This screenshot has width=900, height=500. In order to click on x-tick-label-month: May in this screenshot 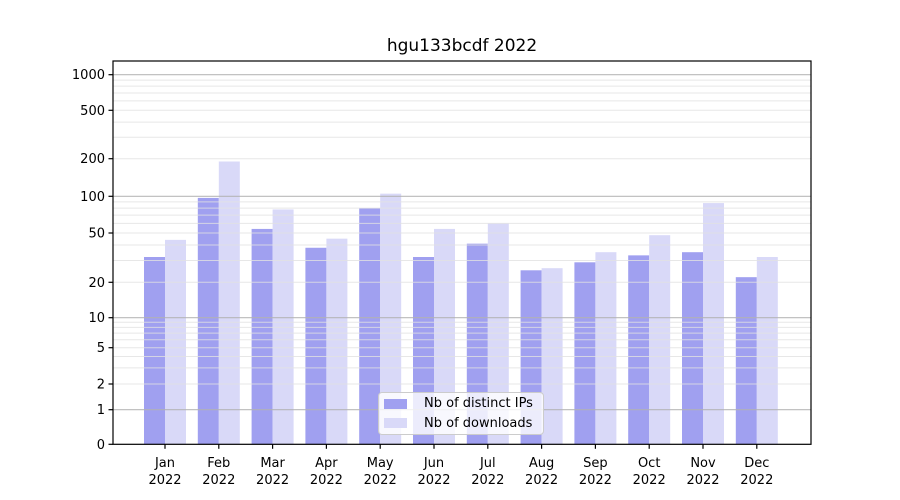, I will do `click(380, 463)`.